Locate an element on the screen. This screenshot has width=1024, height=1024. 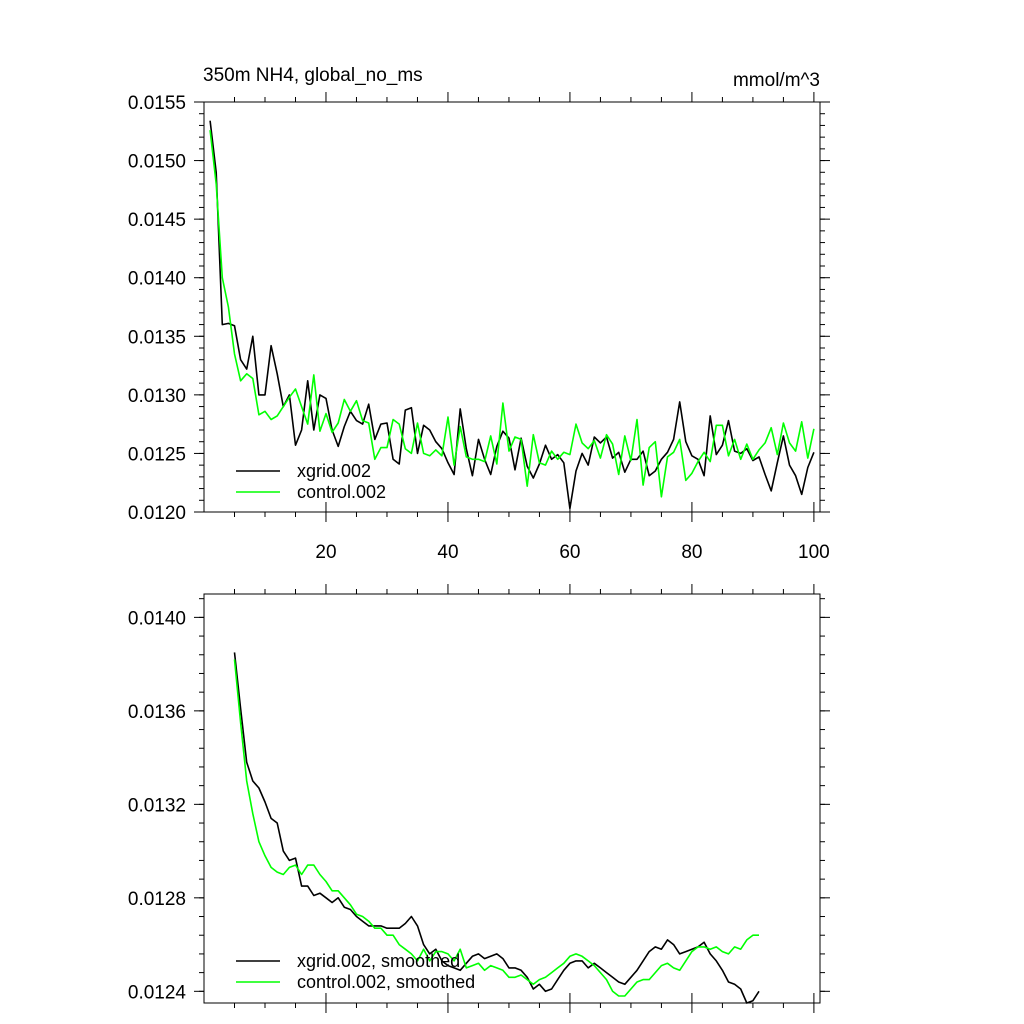
x-tick-label: 100 is located at coordinates (814, 552).